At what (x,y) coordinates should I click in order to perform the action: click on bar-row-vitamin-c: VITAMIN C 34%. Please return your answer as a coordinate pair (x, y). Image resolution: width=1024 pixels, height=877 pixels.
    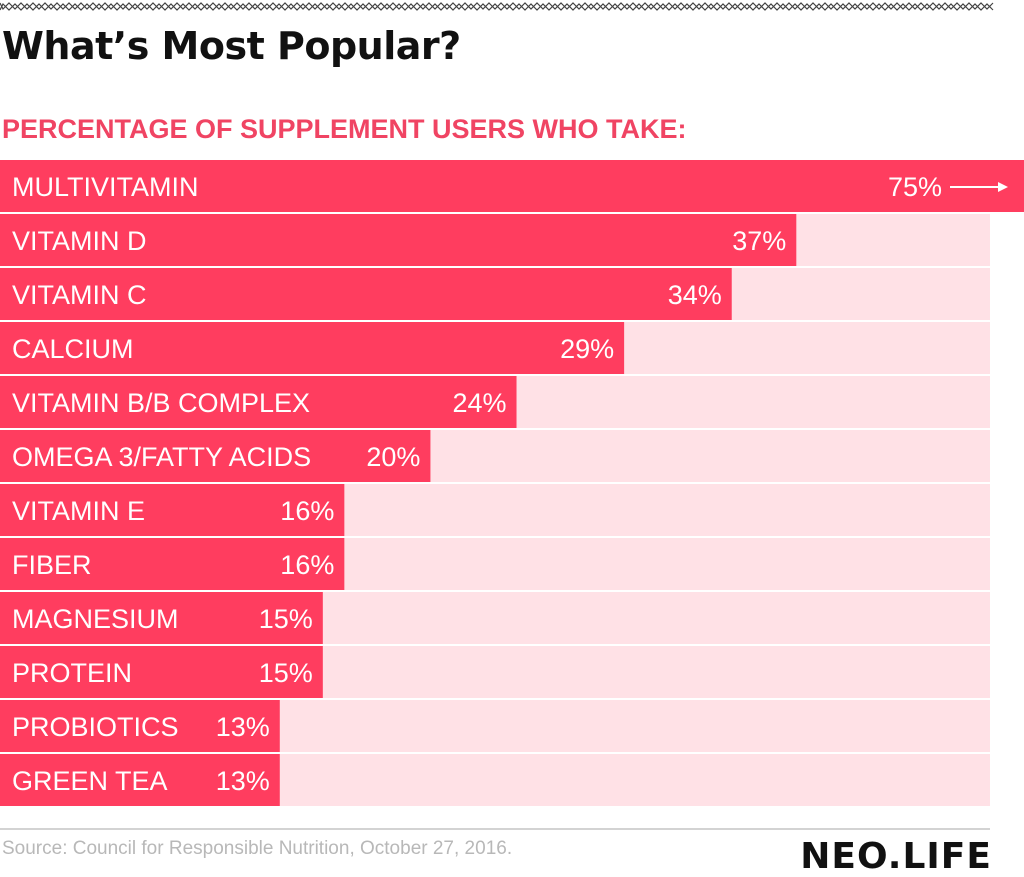
    Looking at the image, I should click on (495, 294).